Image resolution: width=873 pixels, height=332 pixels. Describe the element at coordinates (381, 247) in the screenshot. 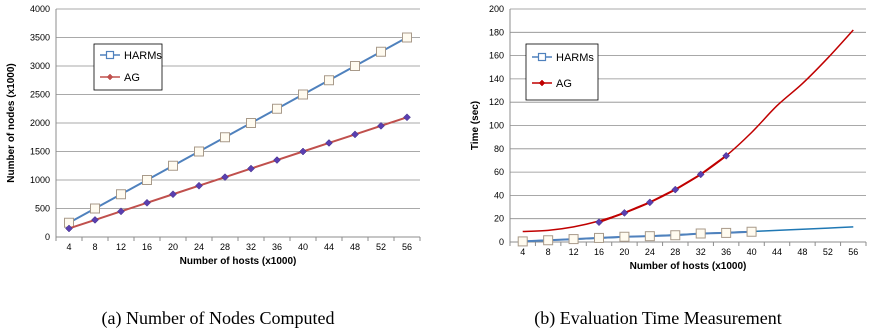

I see `x-tick-label: 52` at that location.